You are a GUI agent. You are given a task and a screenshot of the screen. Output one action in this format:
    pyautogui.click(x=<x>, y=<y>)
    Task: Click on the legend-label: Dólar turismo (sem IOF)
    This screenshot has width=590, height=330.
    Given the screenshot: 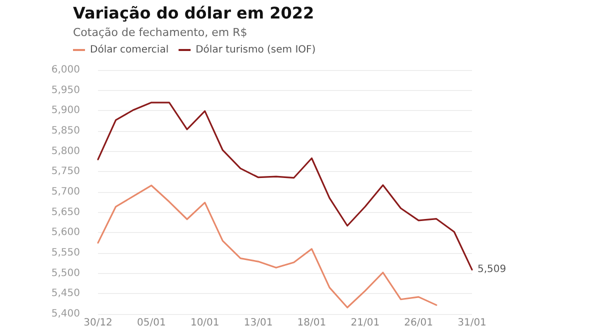 What is the action you would take?
    pyautogui.click(x=256, y=50)
    